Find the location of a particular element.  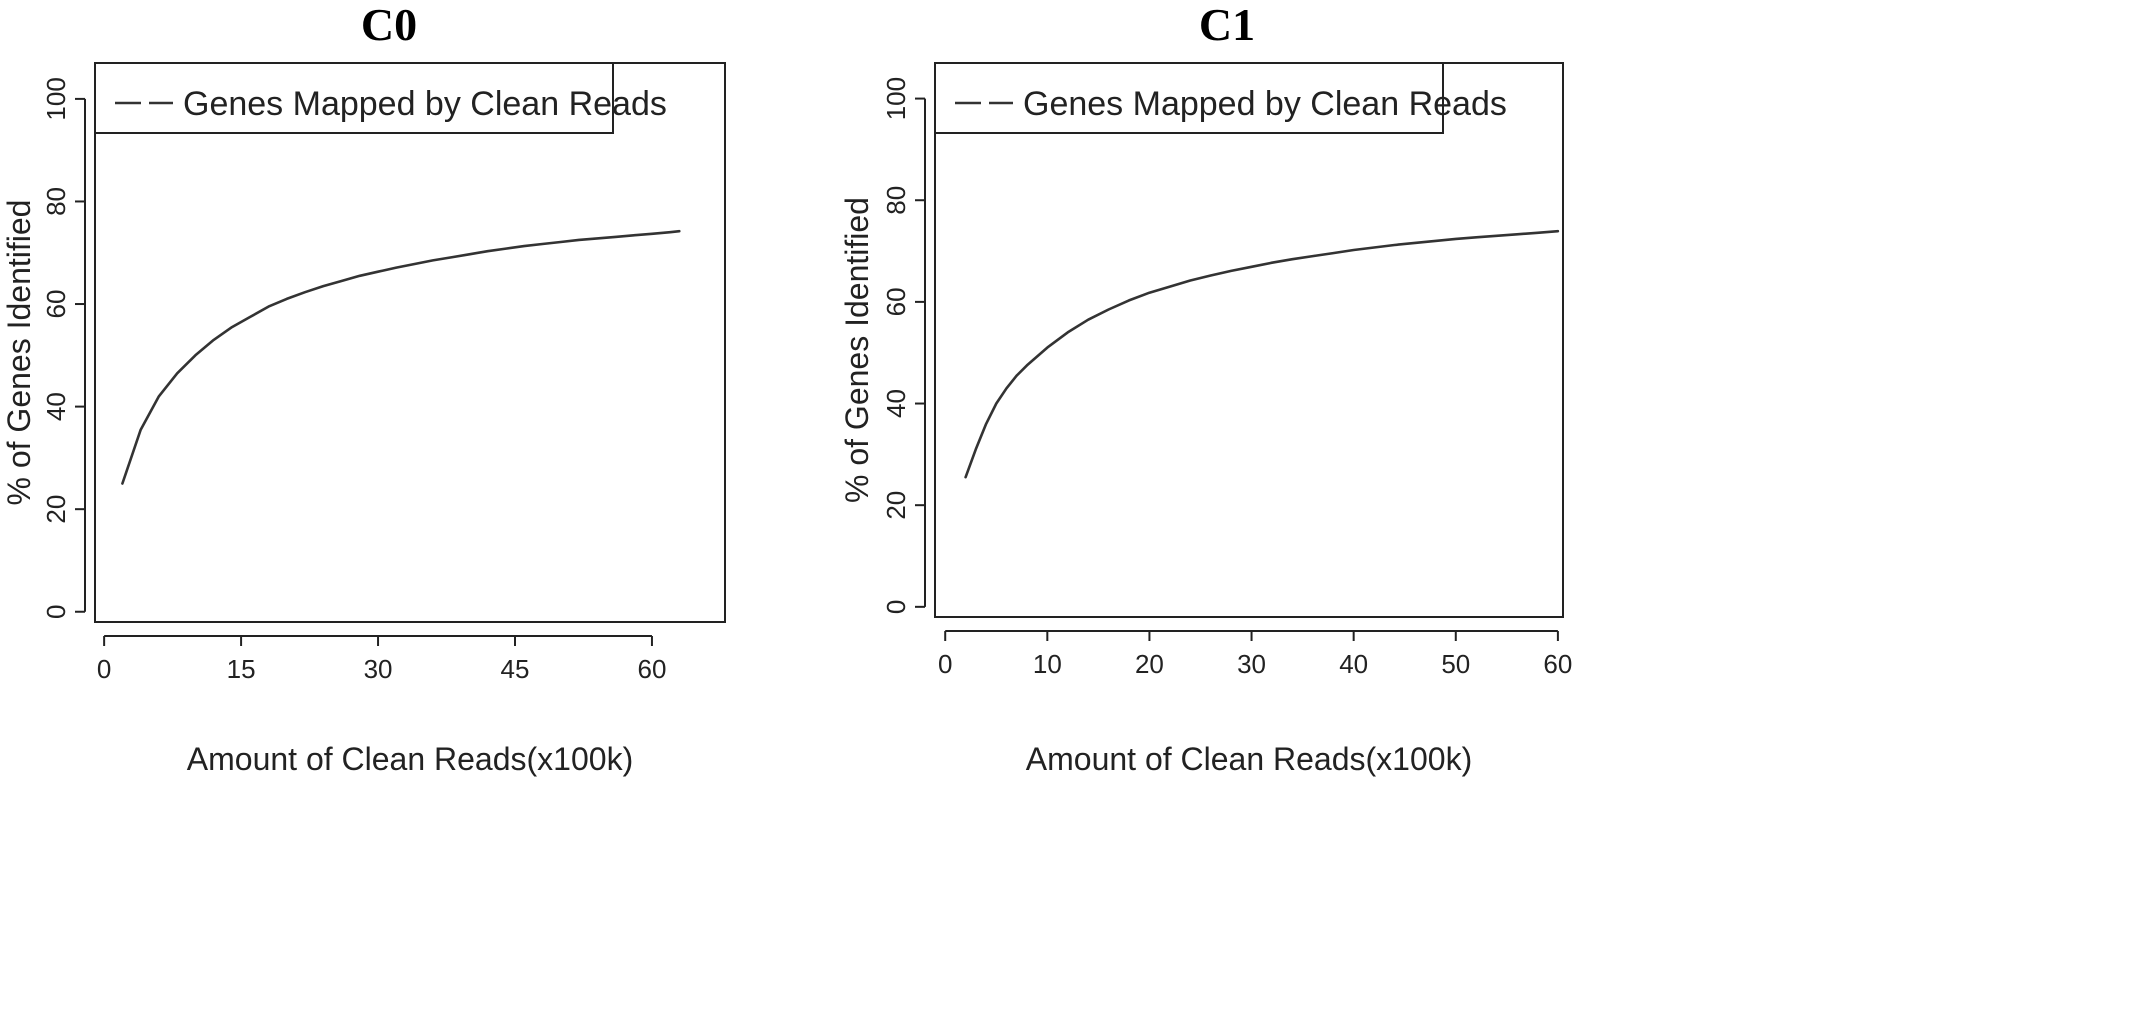

x-tick-label: 10 is located at coordinates (1047, 664).